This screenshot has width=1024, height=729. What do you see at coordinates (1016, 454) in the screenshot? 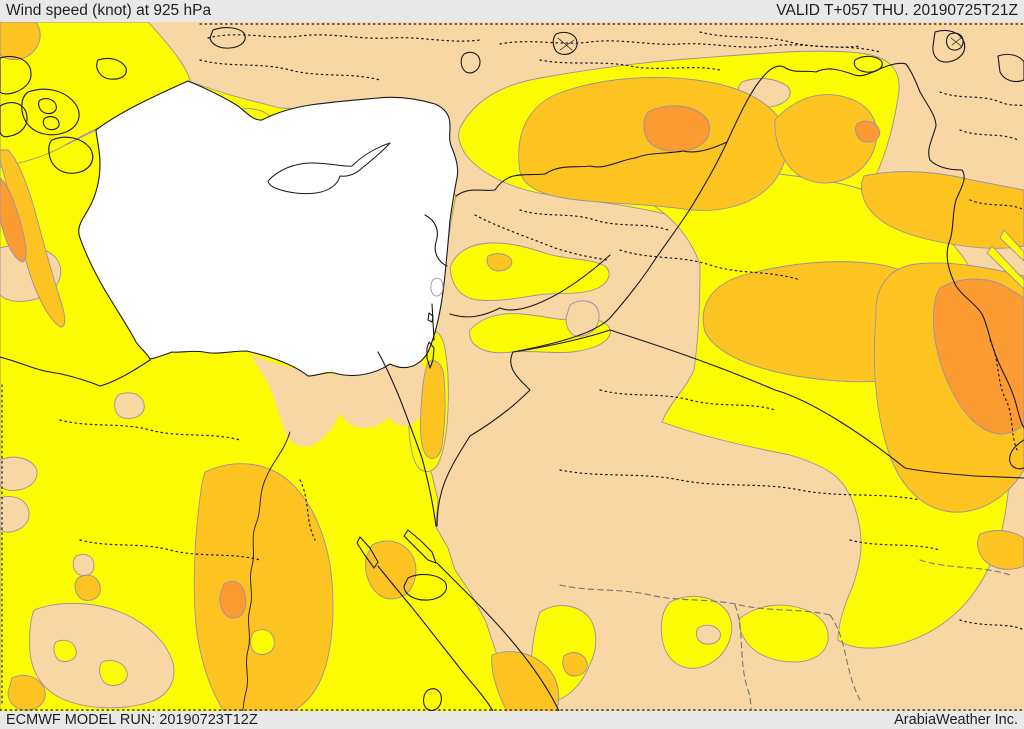
I see `coast-persian-gulf` at bounding box center [1016, 454].